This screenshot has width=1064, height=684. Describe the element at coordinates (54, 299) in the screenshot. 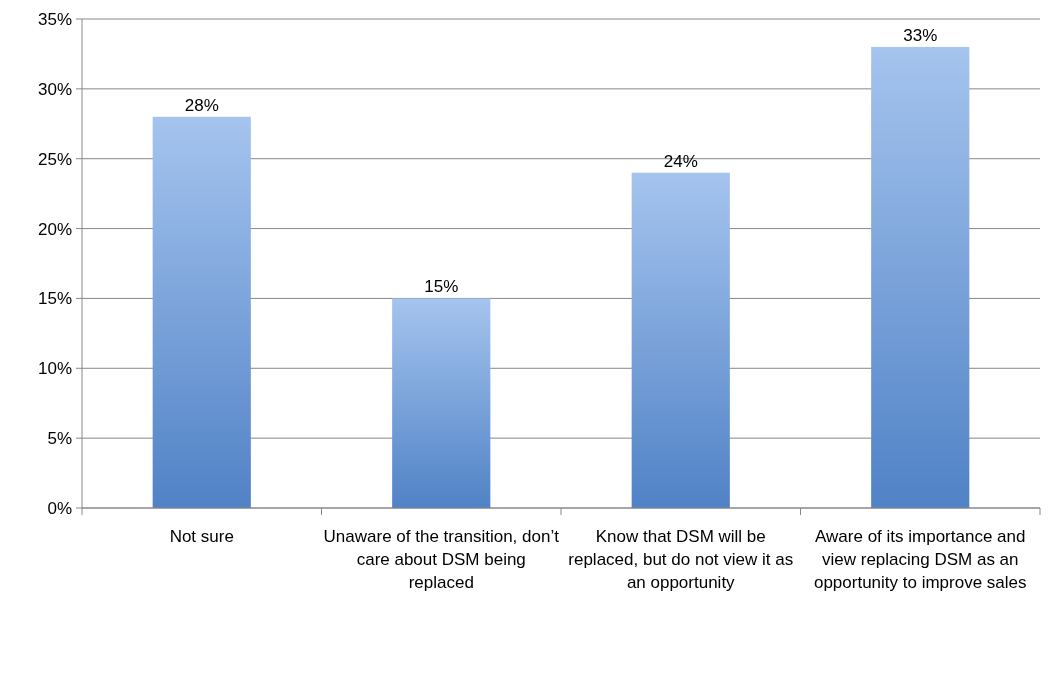

I see `y-tick-label: 15%` at that location.